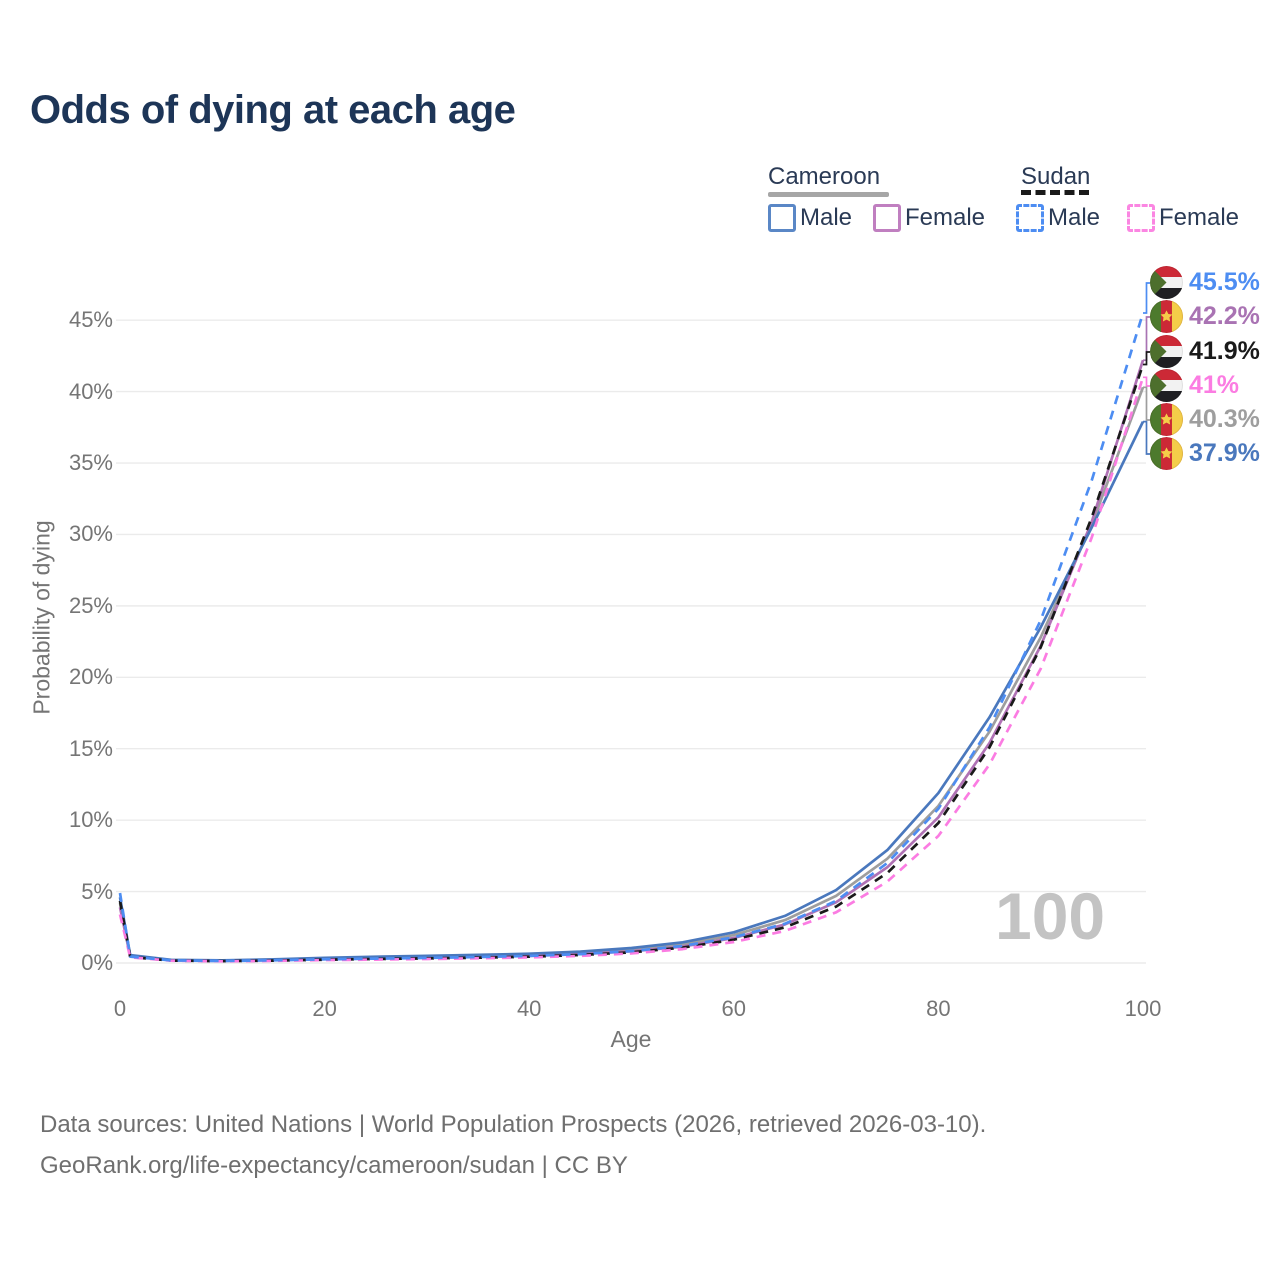  I want to click on end-label-cameroon-male: 37.9%, so click(1205, 453).